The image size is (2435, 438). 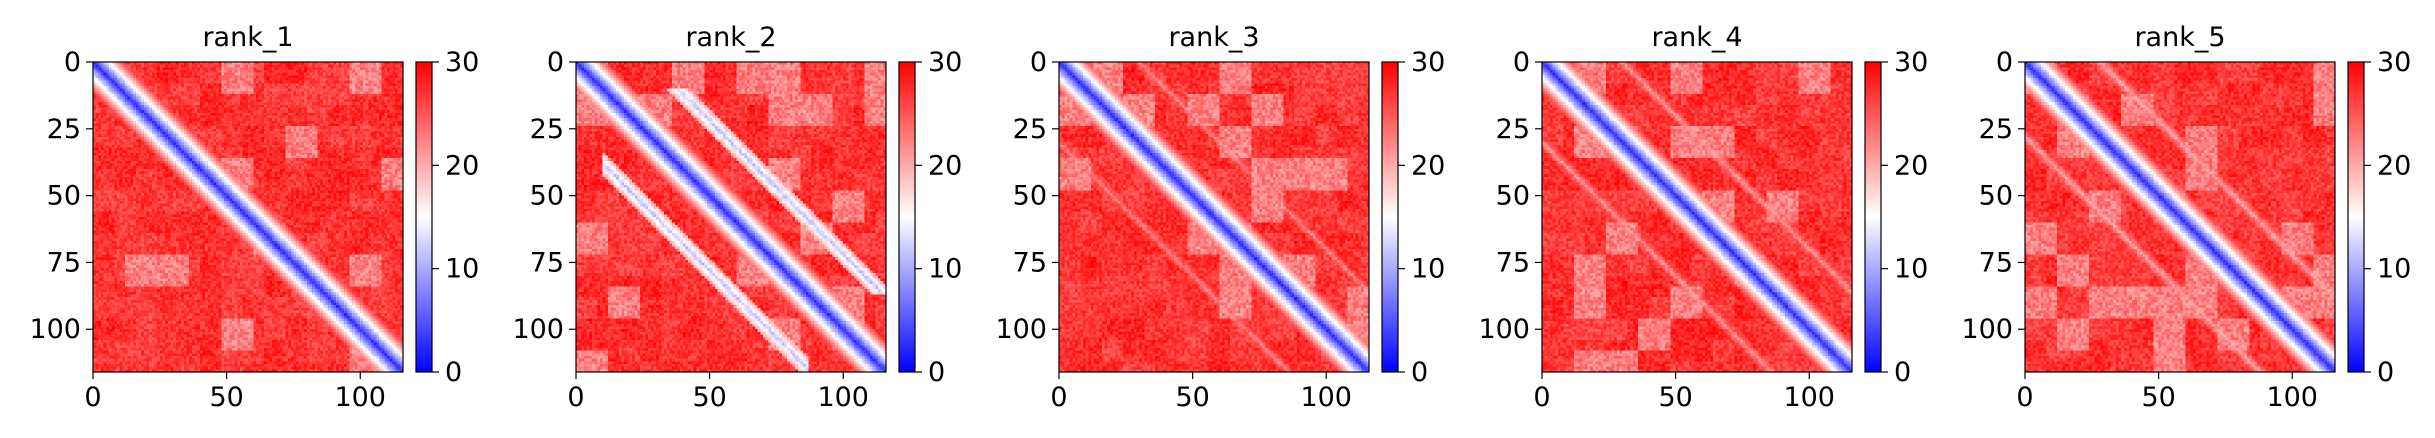 I want to click on chart-title: rank_1, so click(x=247, y=37).